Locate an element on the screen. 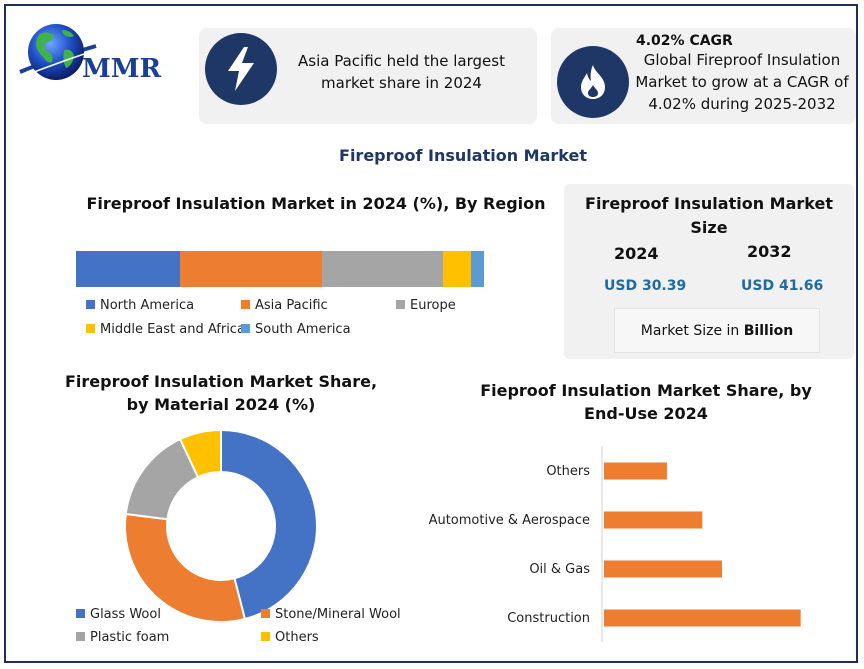 This screenshot has width=864, height=669. lightning-icon is located at coordinates (241, 69).